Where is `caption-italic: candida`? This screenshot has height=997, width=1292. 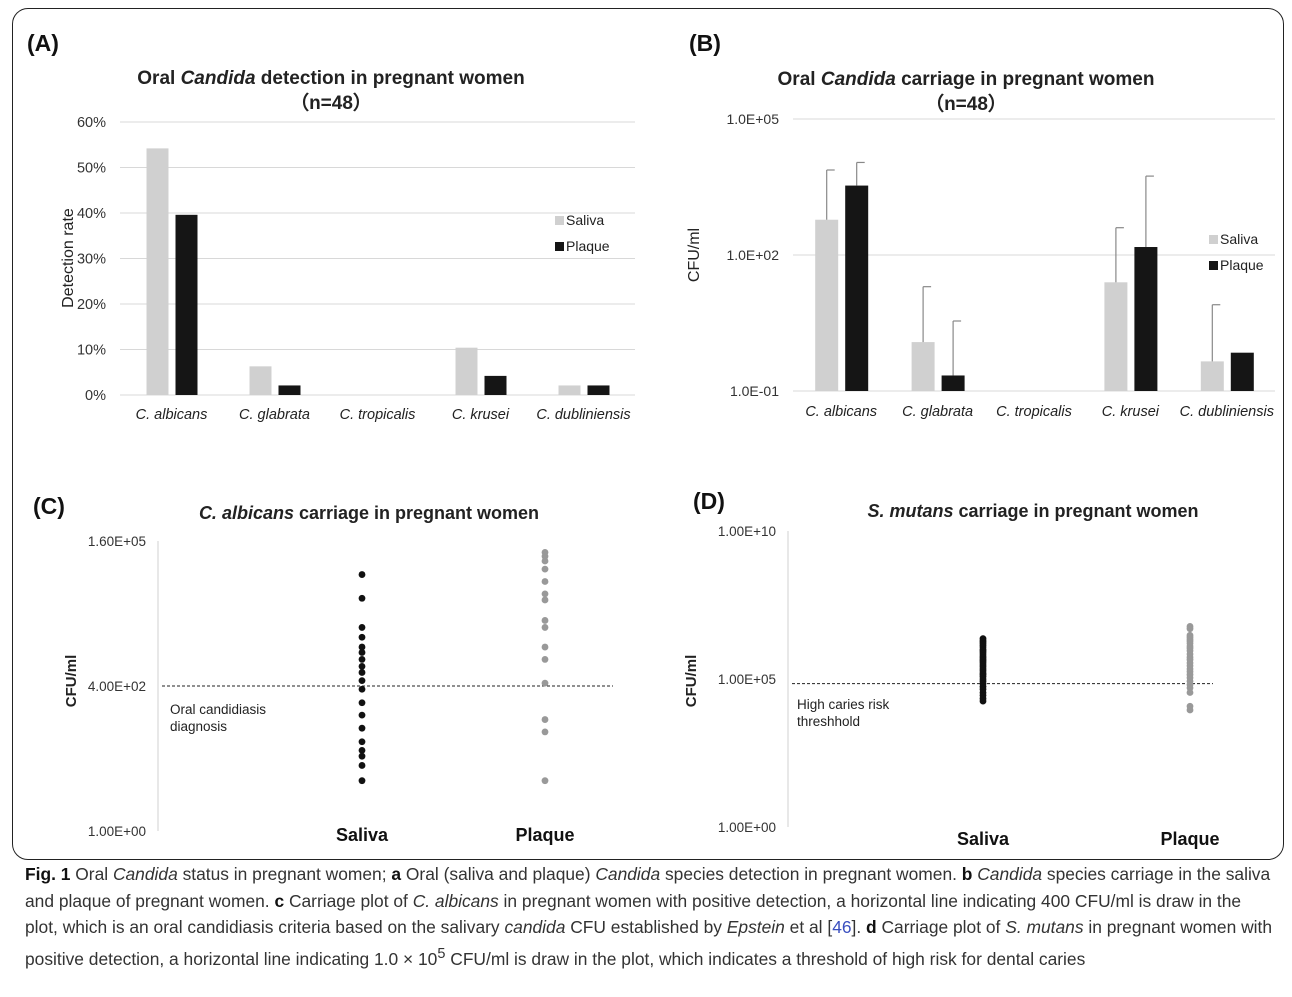 caption-italic: candida is located at coordinates (535, 927).